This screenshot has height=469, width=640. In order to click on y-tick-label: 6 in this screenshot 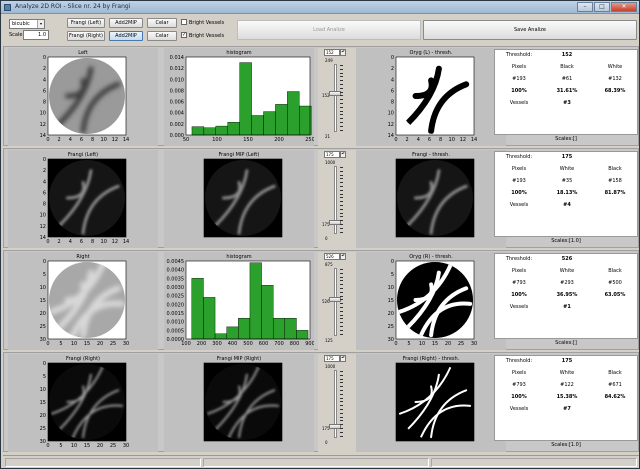, I will do `click(44, 91)`.